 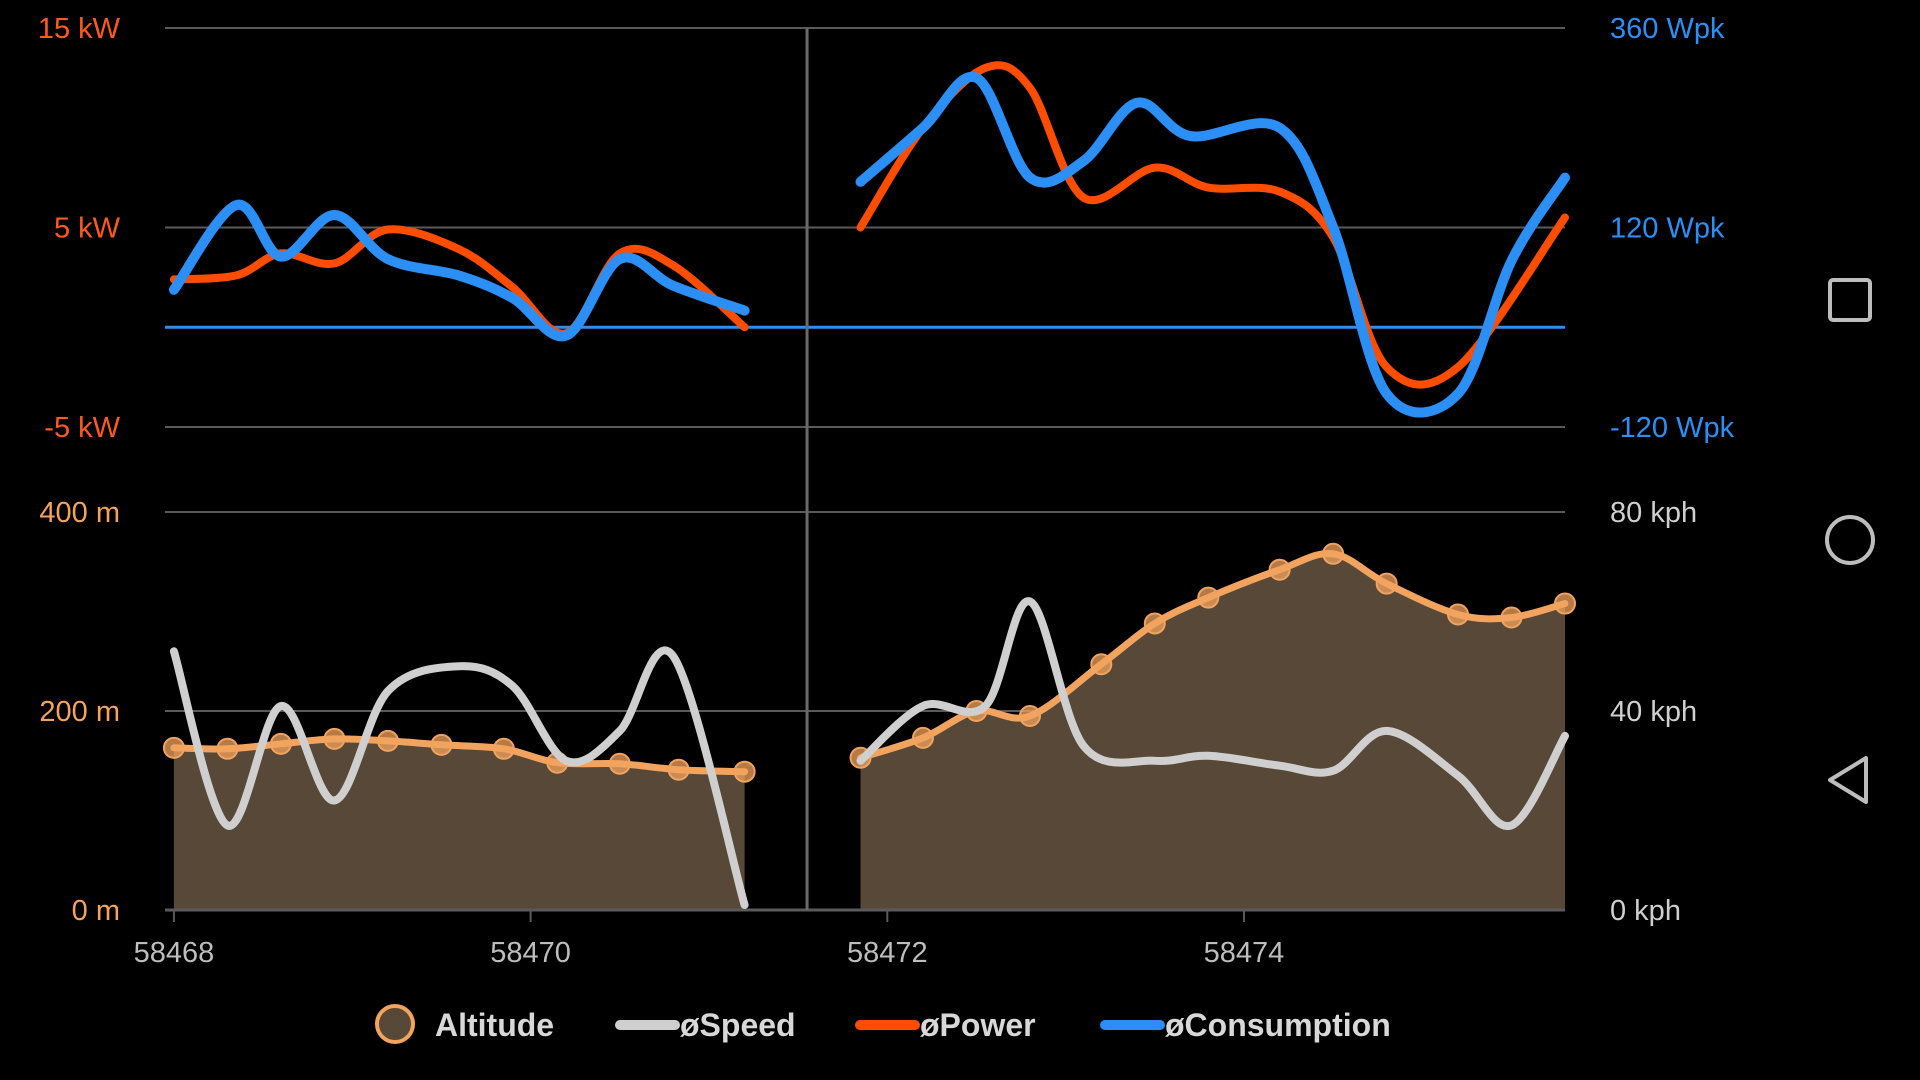 I want to click on legend-label: øPower, so click(x=978, y=1025).